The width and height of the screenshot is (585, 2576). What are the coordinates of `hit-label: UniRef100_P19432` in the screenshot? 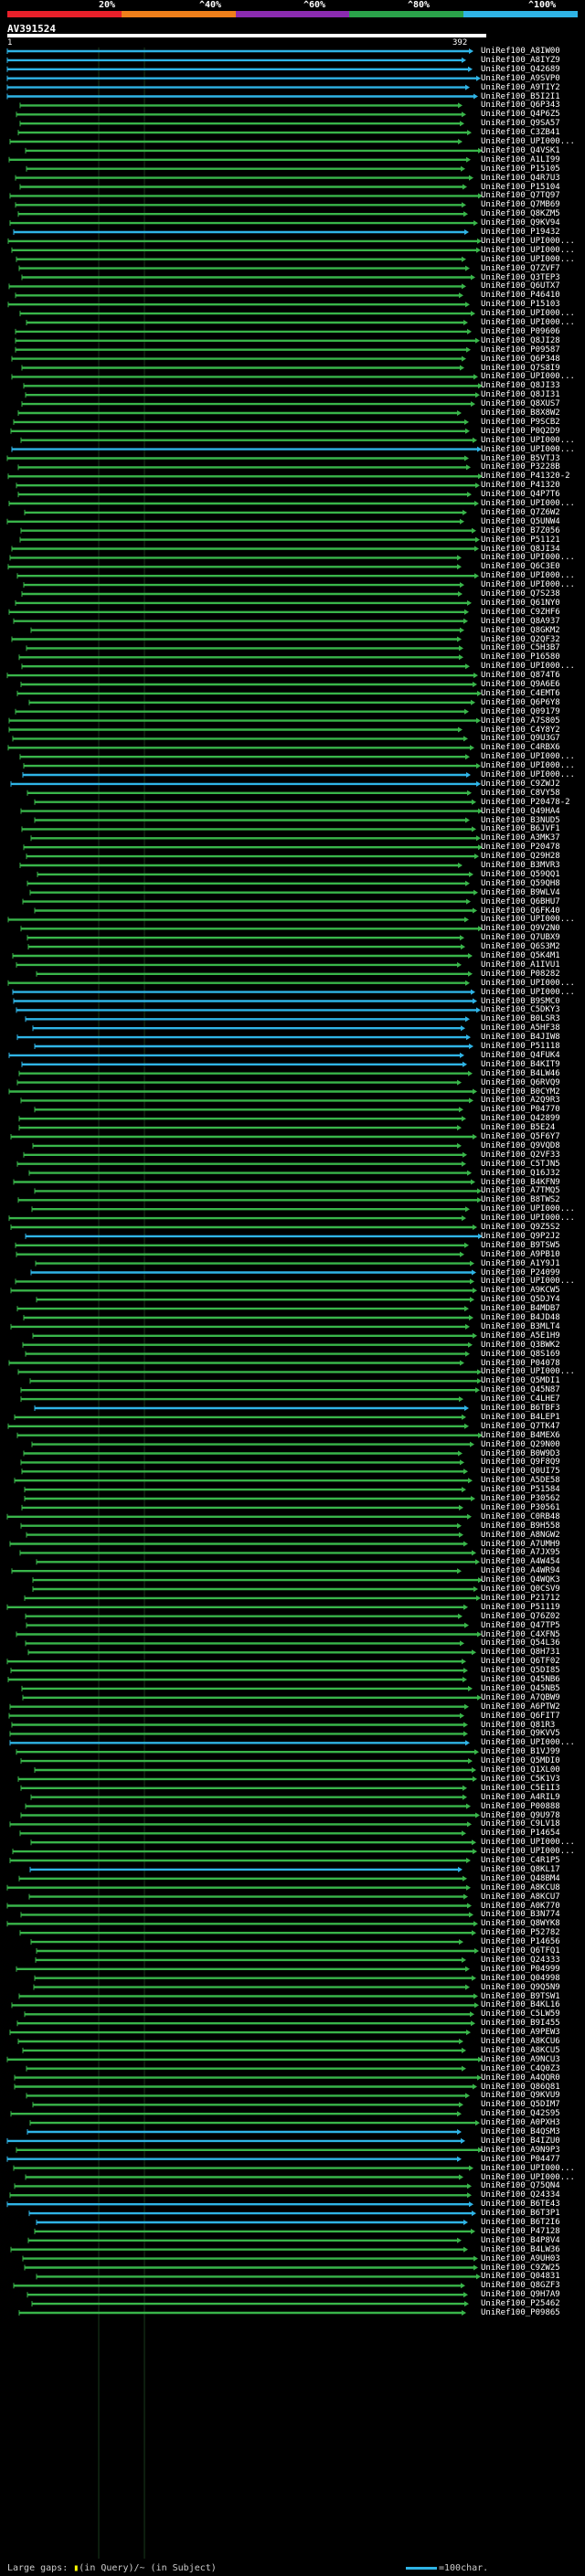 It's located at (520, 232).